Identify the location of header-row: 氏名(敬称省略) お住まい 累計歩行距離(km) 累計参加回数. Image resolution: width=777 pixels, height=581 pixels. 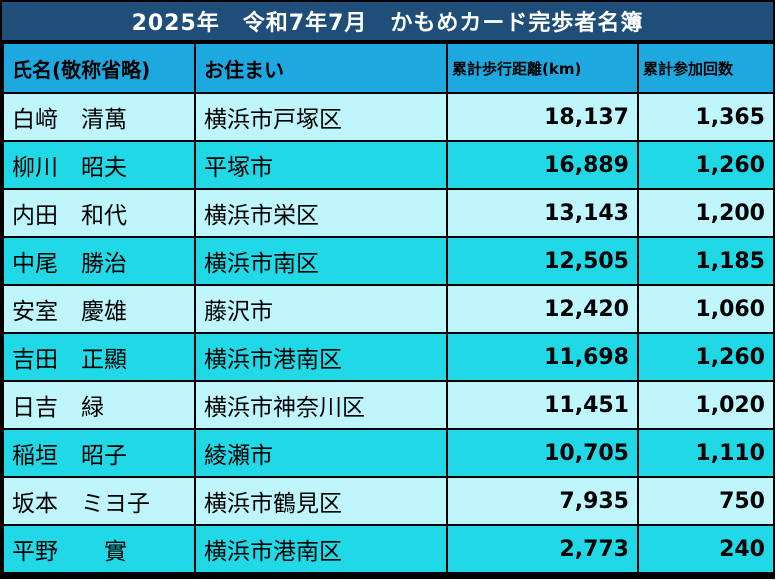
(388, 68).